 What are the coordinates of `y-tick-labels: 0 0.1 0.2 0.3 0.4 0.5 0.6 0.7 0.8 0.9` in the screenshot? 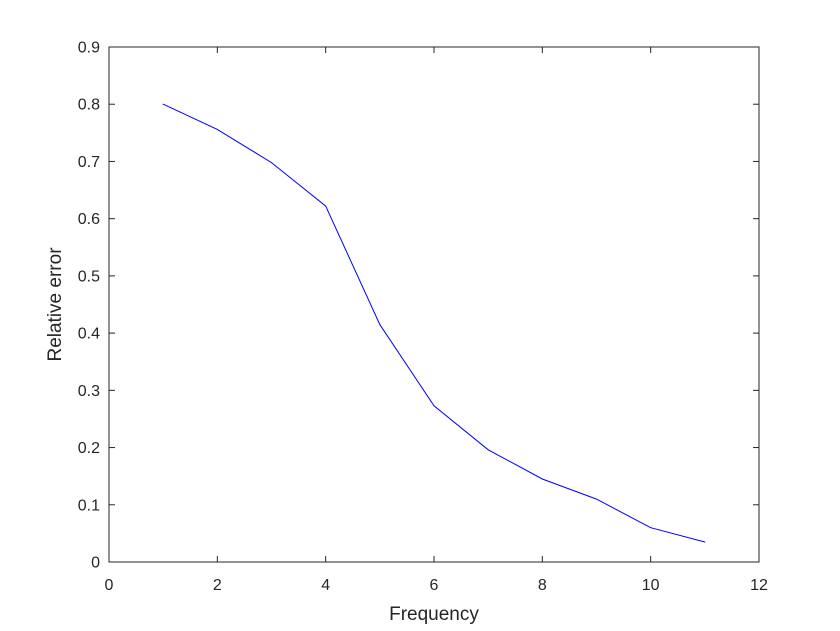 It's located at (89, 306).